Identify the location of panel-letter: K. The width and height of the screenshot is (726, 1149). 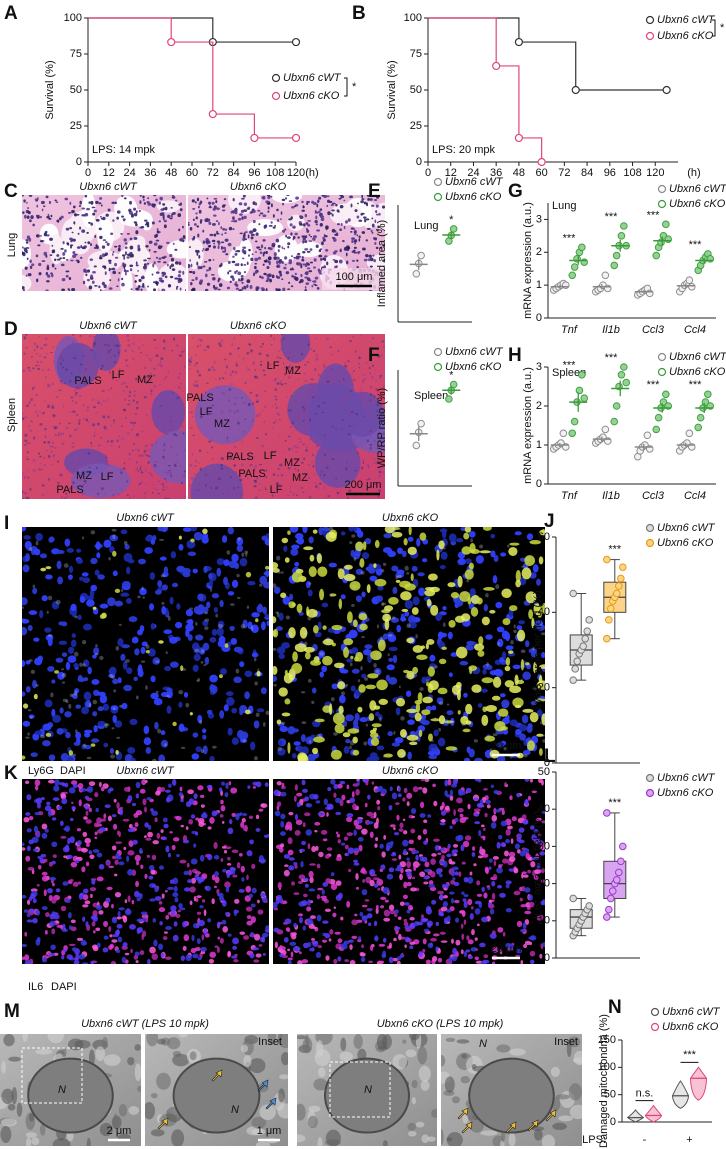
(11, 773).